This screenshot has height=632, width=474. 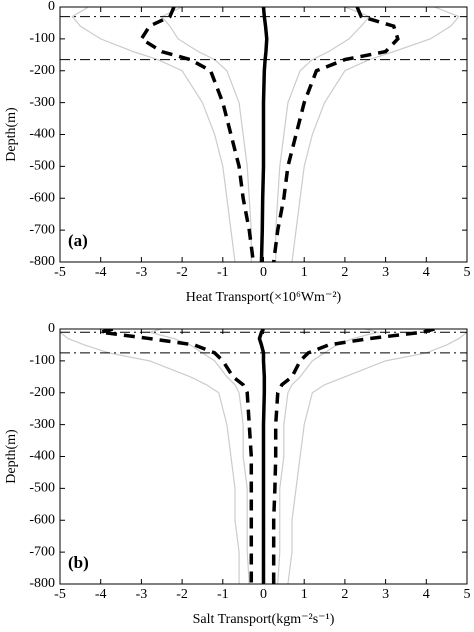 What do you see at coordinates (78, 240) in the screenshot?
I see `panel-label: (a)` at bounding box center [78, 240].